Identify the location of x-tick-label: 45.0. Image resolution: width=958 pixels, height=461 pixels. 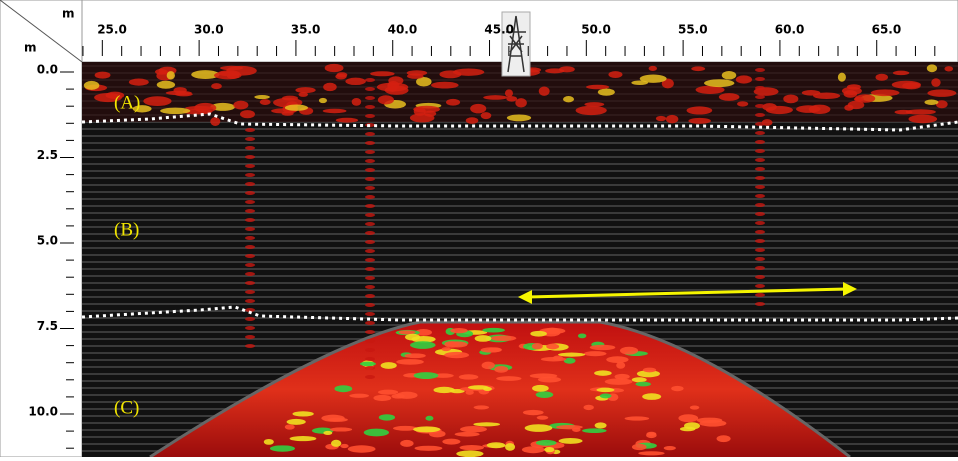
(499, 30).